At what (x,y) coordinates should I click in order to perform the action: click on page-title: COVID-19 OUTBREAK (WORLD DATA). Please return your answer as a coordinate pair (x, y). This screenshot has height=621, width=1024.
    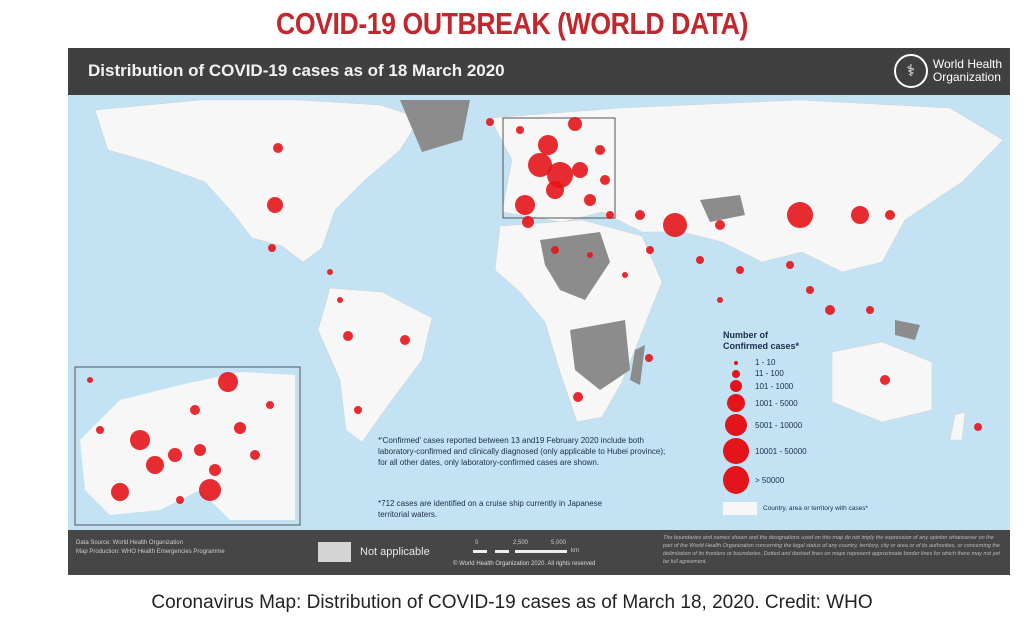
    Looking at the image, I should click on (512, 23).